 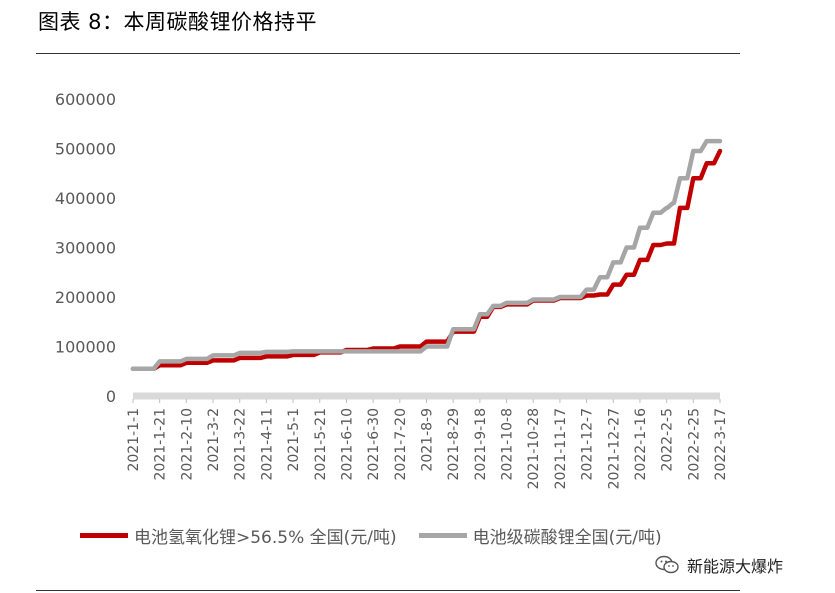 I want to click on x-tick-label: 2021-8-29, so click(x=454, y=444).